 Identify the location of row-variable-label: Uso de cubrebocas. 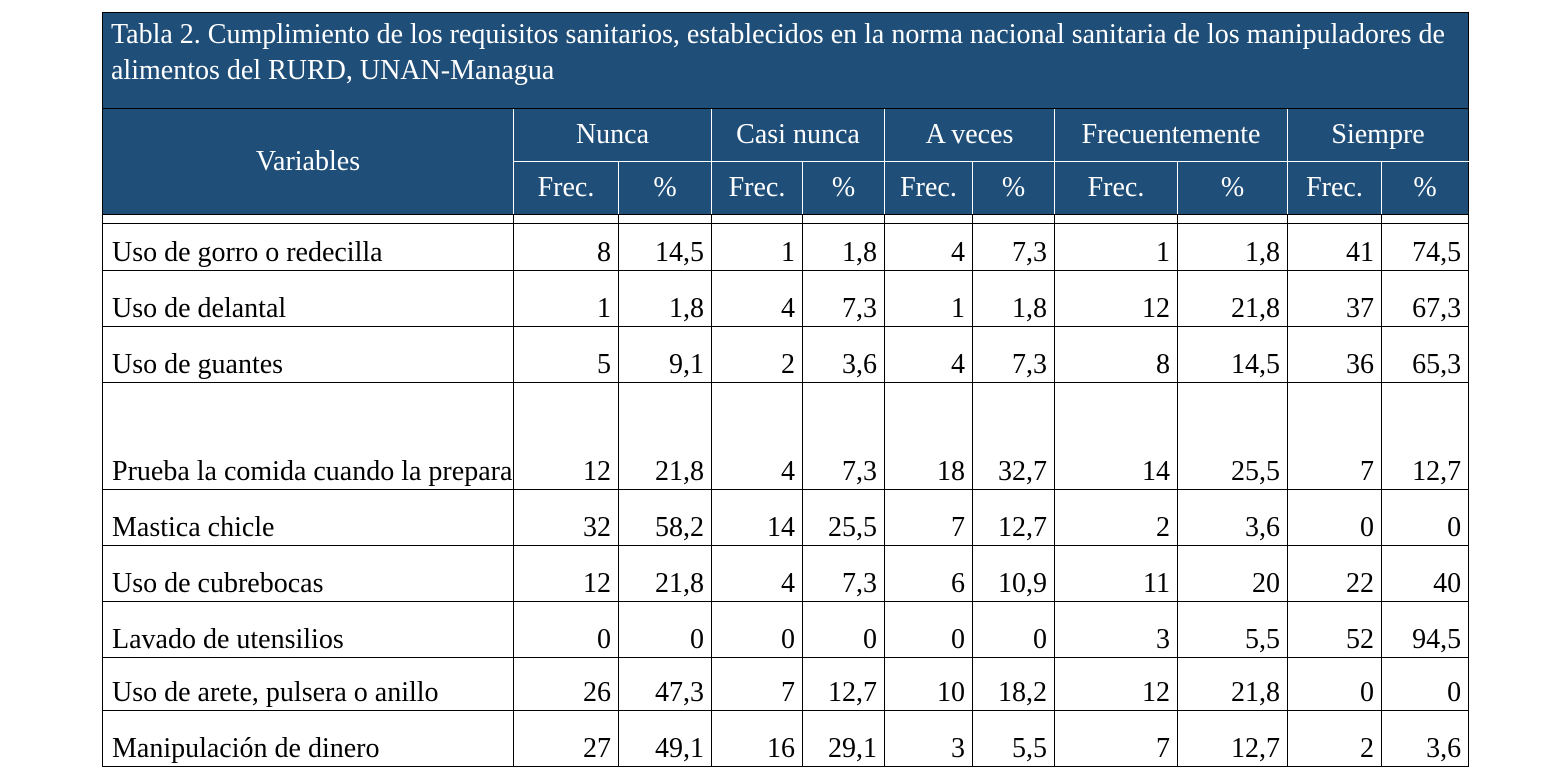
(308, 573).